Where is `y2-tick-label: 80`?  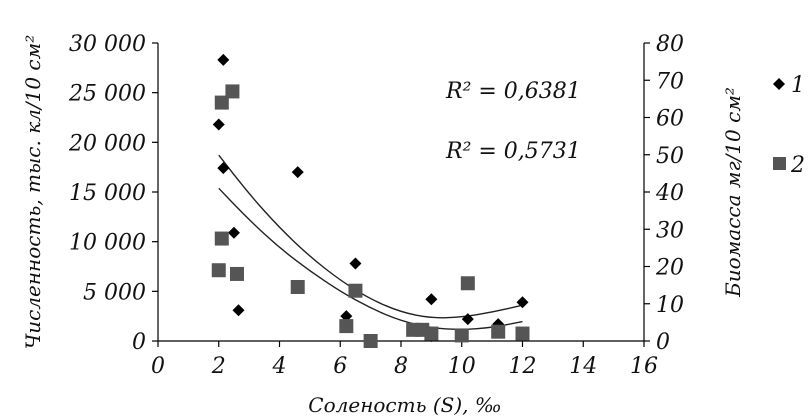 y2-tick-label: 80 is located at coordinates (670, 44).